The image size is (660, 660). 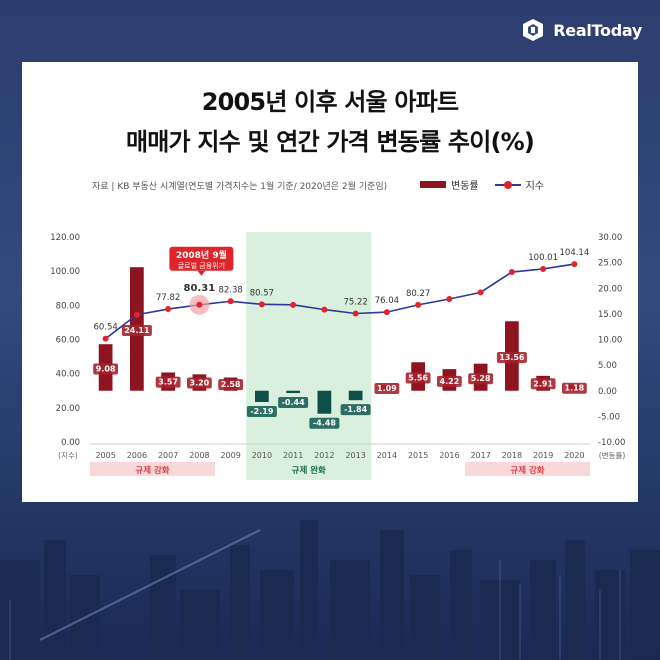 What do you see at coordinates (293, 455) in the screenshot?
I see `x-tick-label: 2011` at bounding box center [293, 455].